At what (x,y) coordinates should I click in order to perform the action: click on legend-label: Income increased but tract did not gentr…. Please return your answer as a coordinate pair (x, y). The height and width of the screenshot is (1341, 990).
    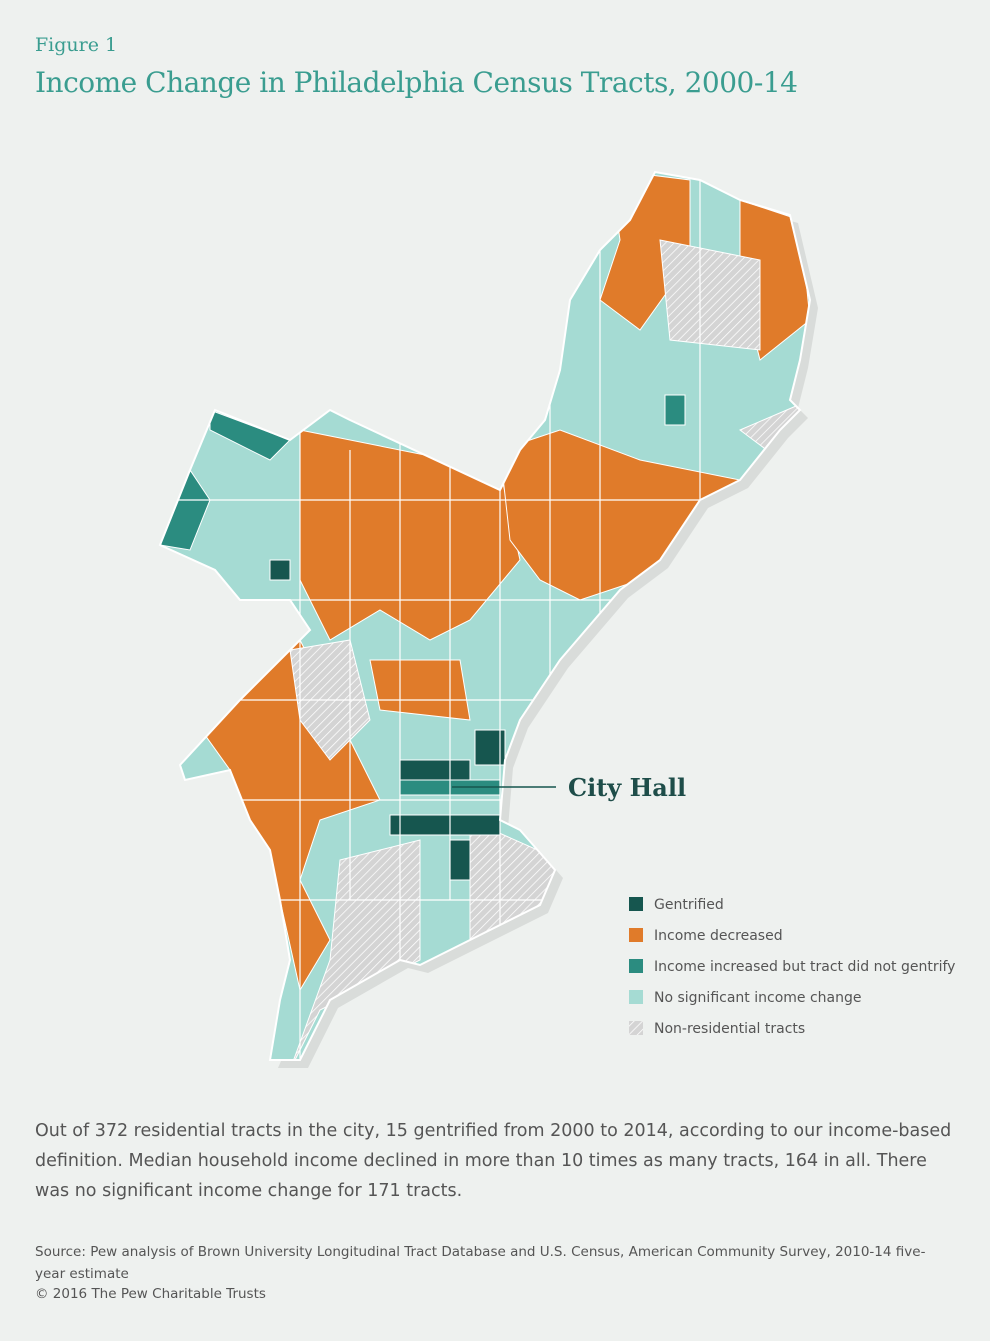
    Looking at the image, I should click on (804, 967).